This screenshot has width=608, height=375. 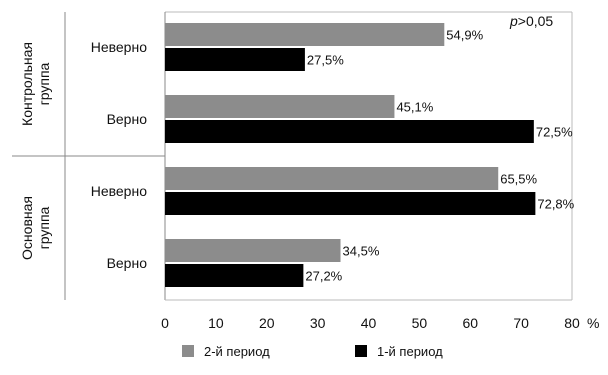 I want to click on value-label: 45,1%, so click(x=414, y=107).